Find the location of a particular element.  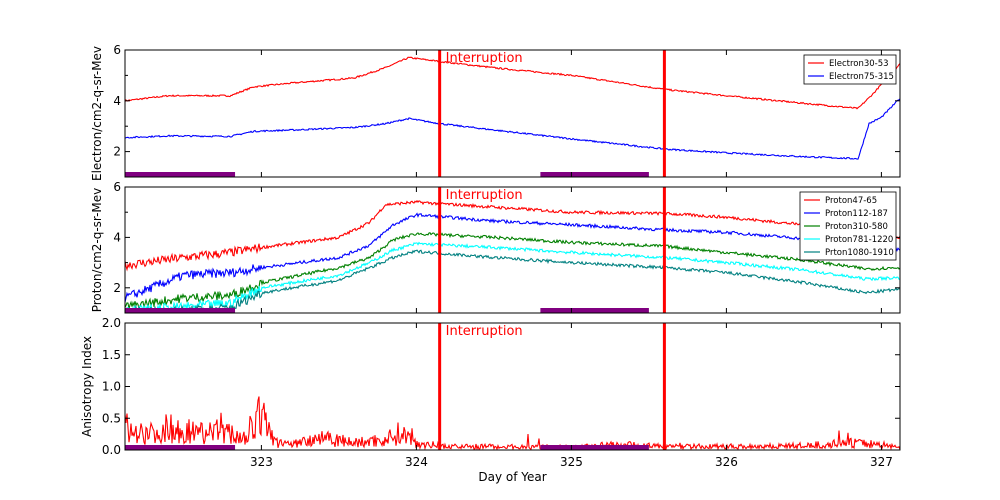

y-tick-label: 0.5 is located at coordinates (111, 418).